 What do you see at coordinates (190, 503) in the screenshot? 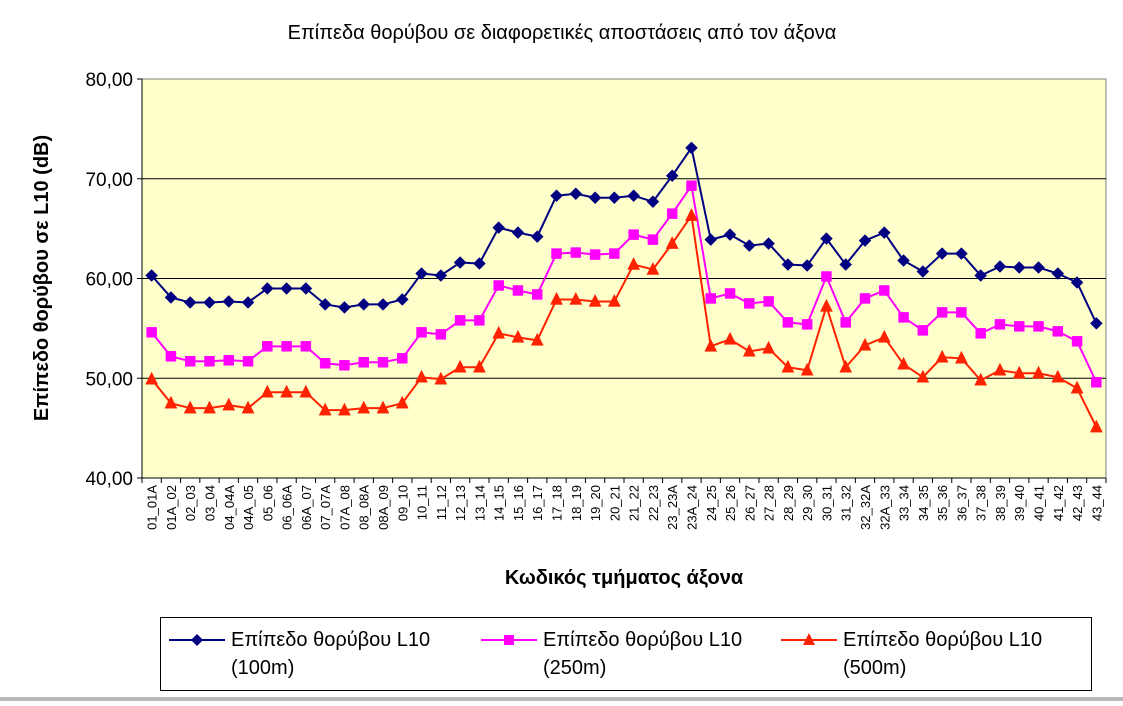
I see `x-tick-label: 02_03` at bounding box center [190, 503].